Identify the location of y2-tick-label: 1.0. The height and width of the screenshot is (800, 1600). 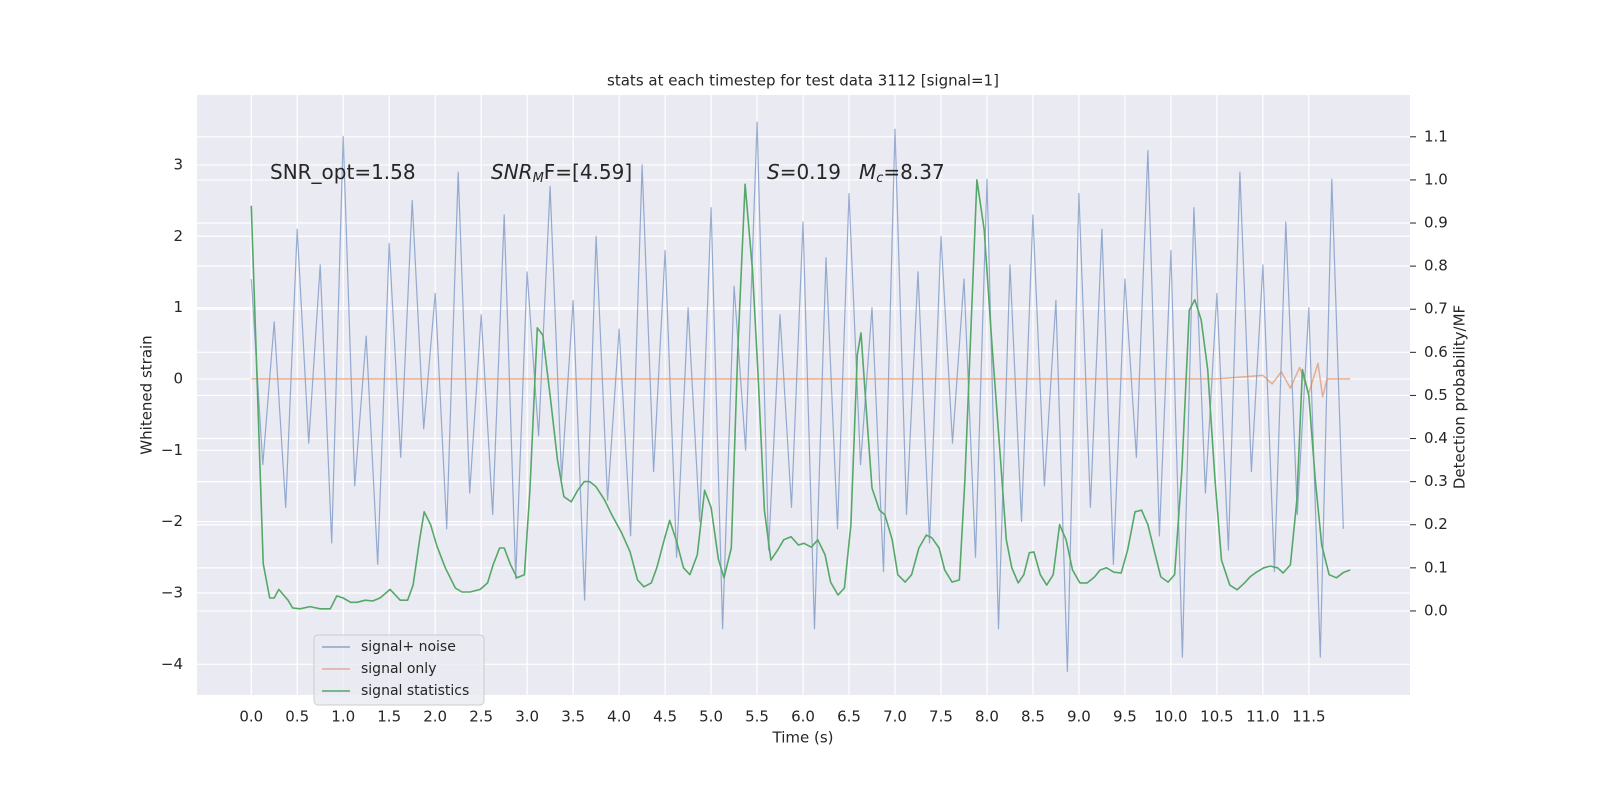
(1436, 179).